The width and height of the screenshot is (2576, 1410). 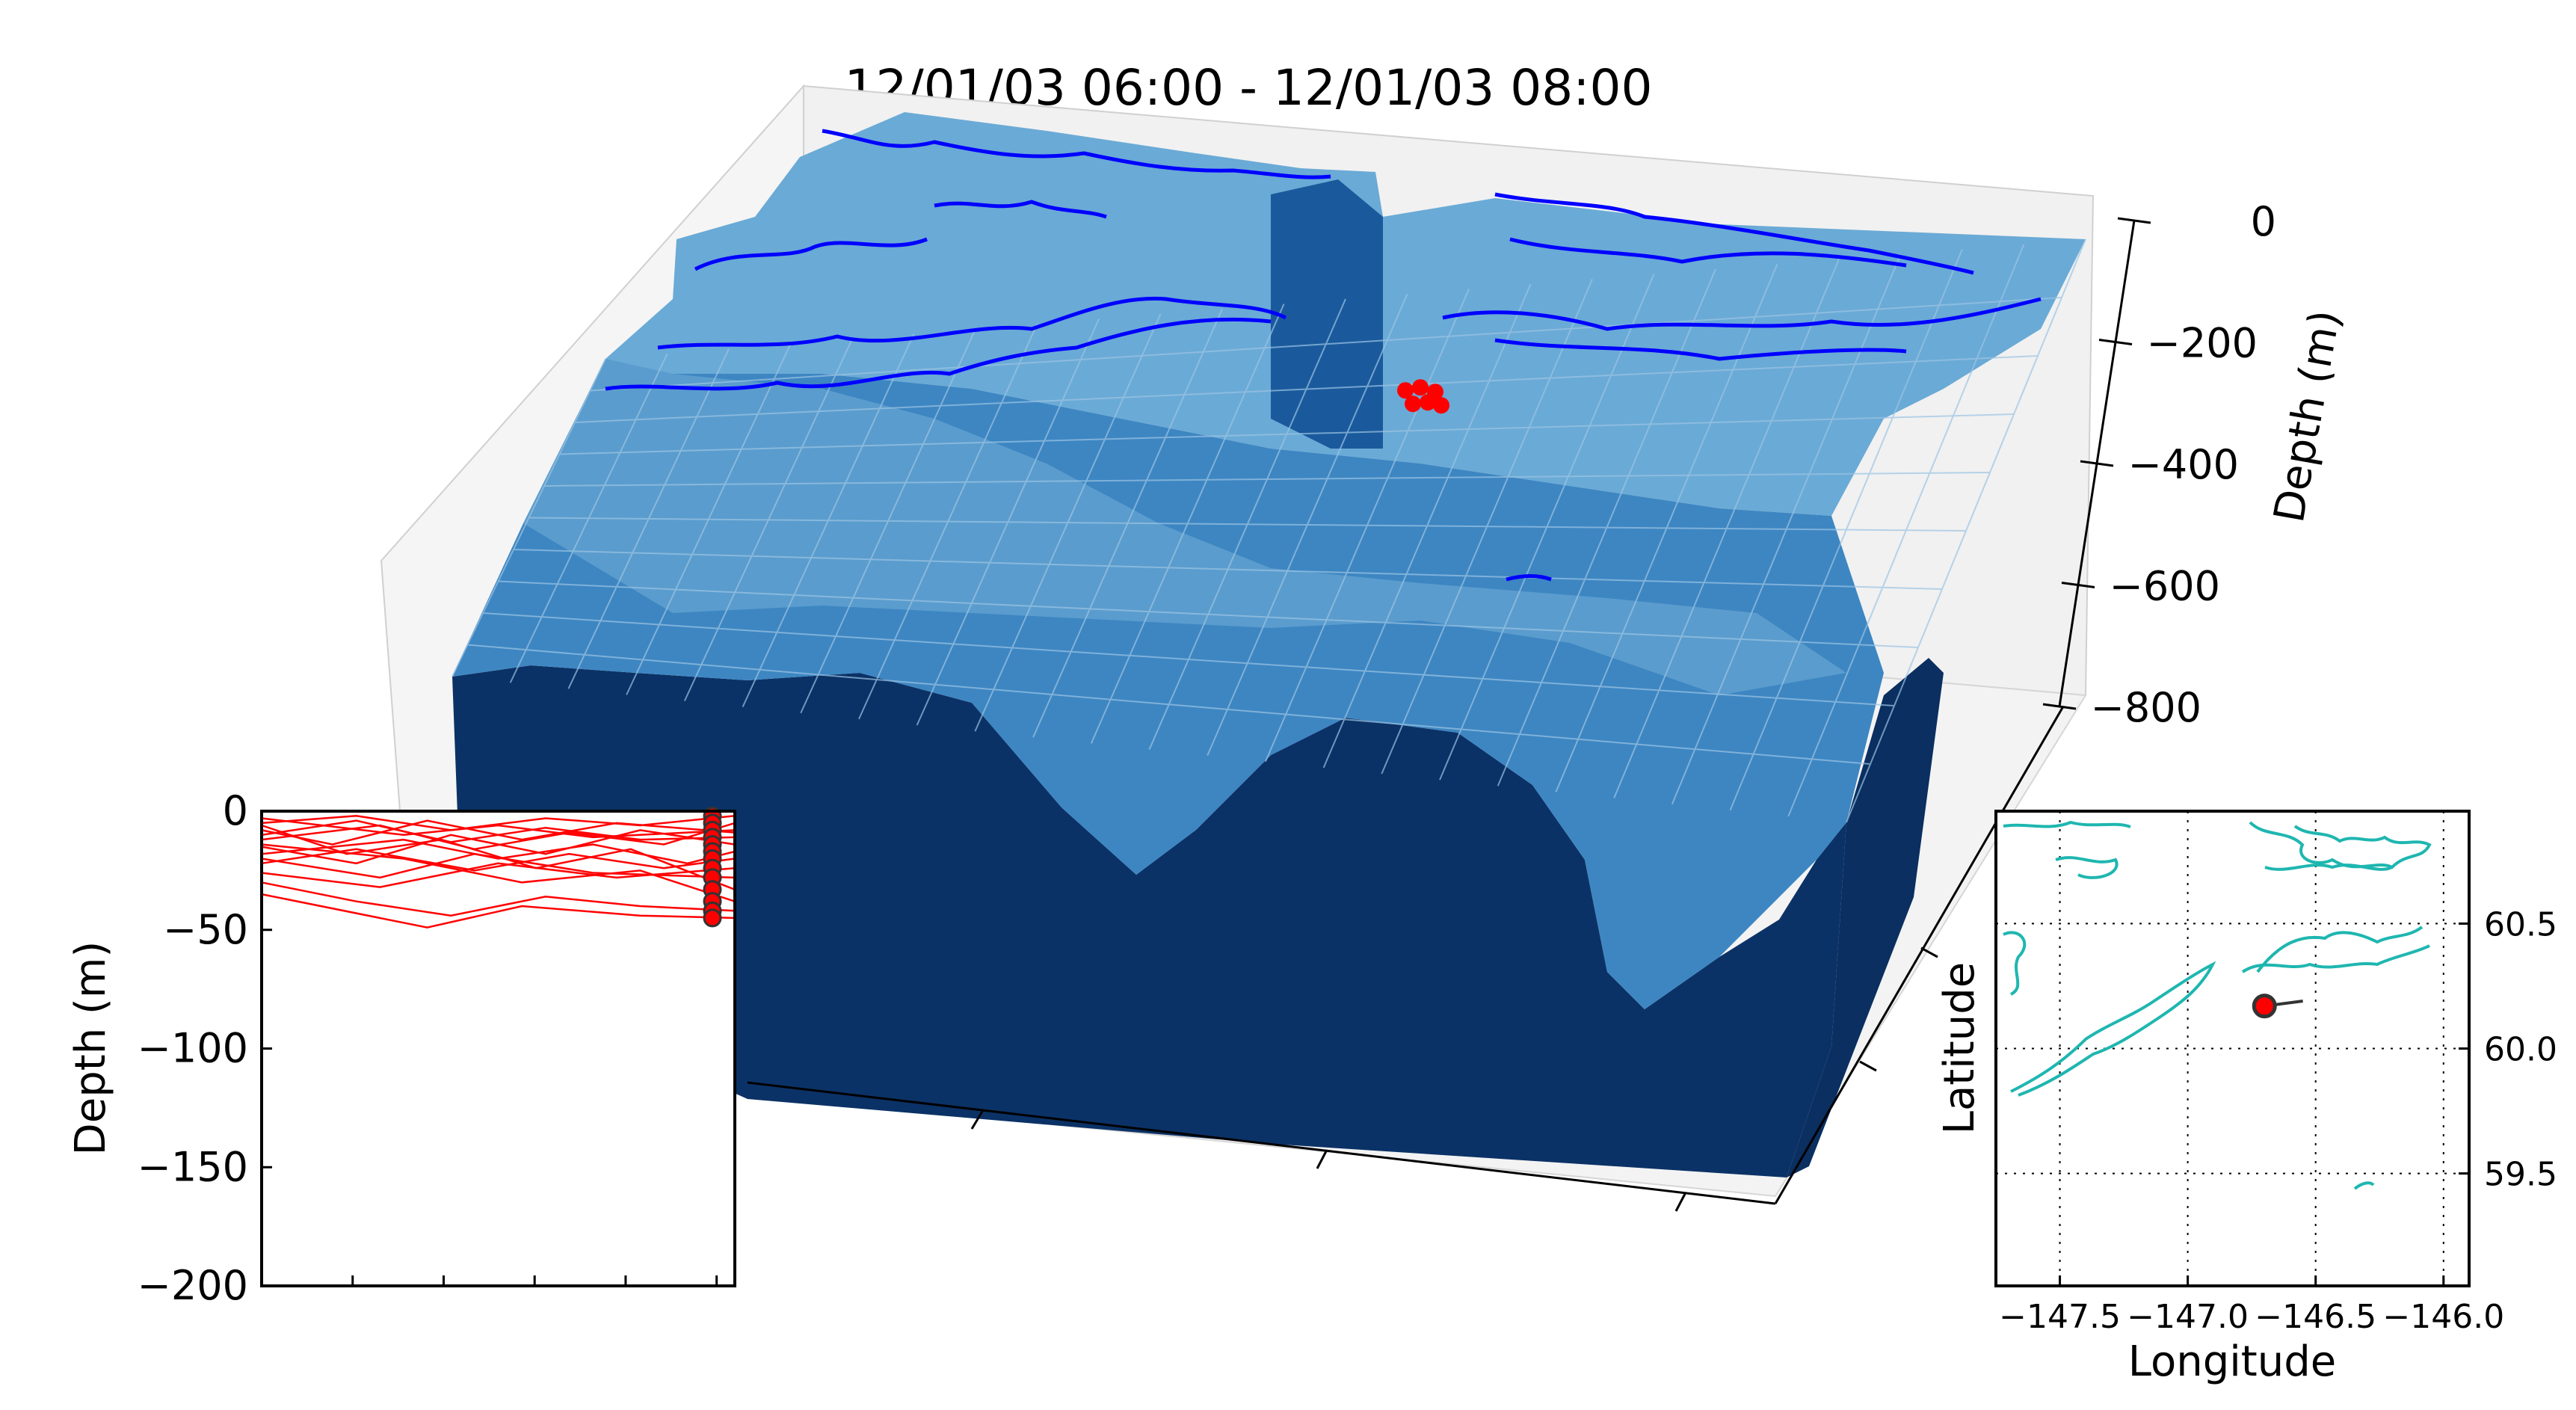 What do you see at coordinates (2183, 464) in the screenshot?
I see `z-axis-tick-label: −400` at bounding box center [2183, 464].